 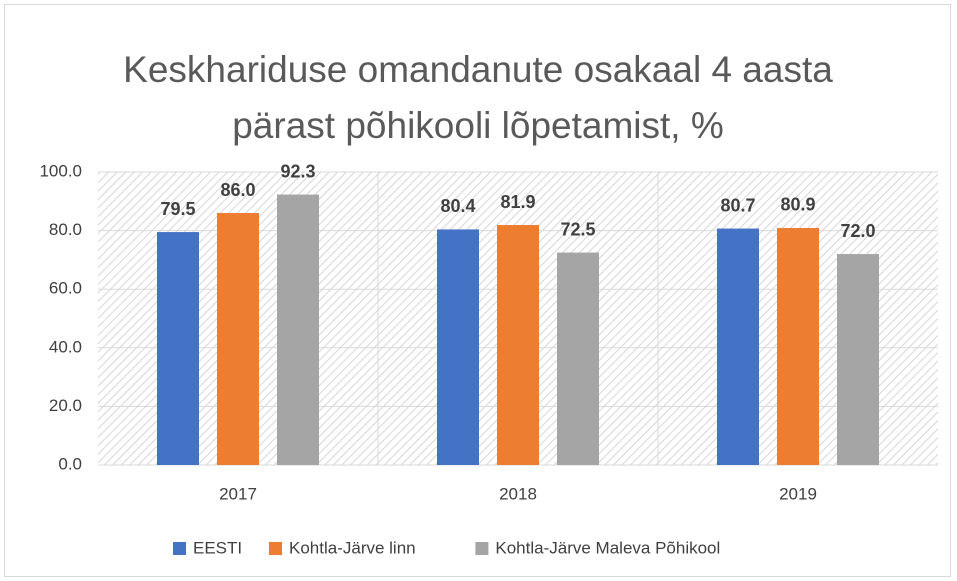 I want to click on data-label: 80.4, so click(x=457, y=206).